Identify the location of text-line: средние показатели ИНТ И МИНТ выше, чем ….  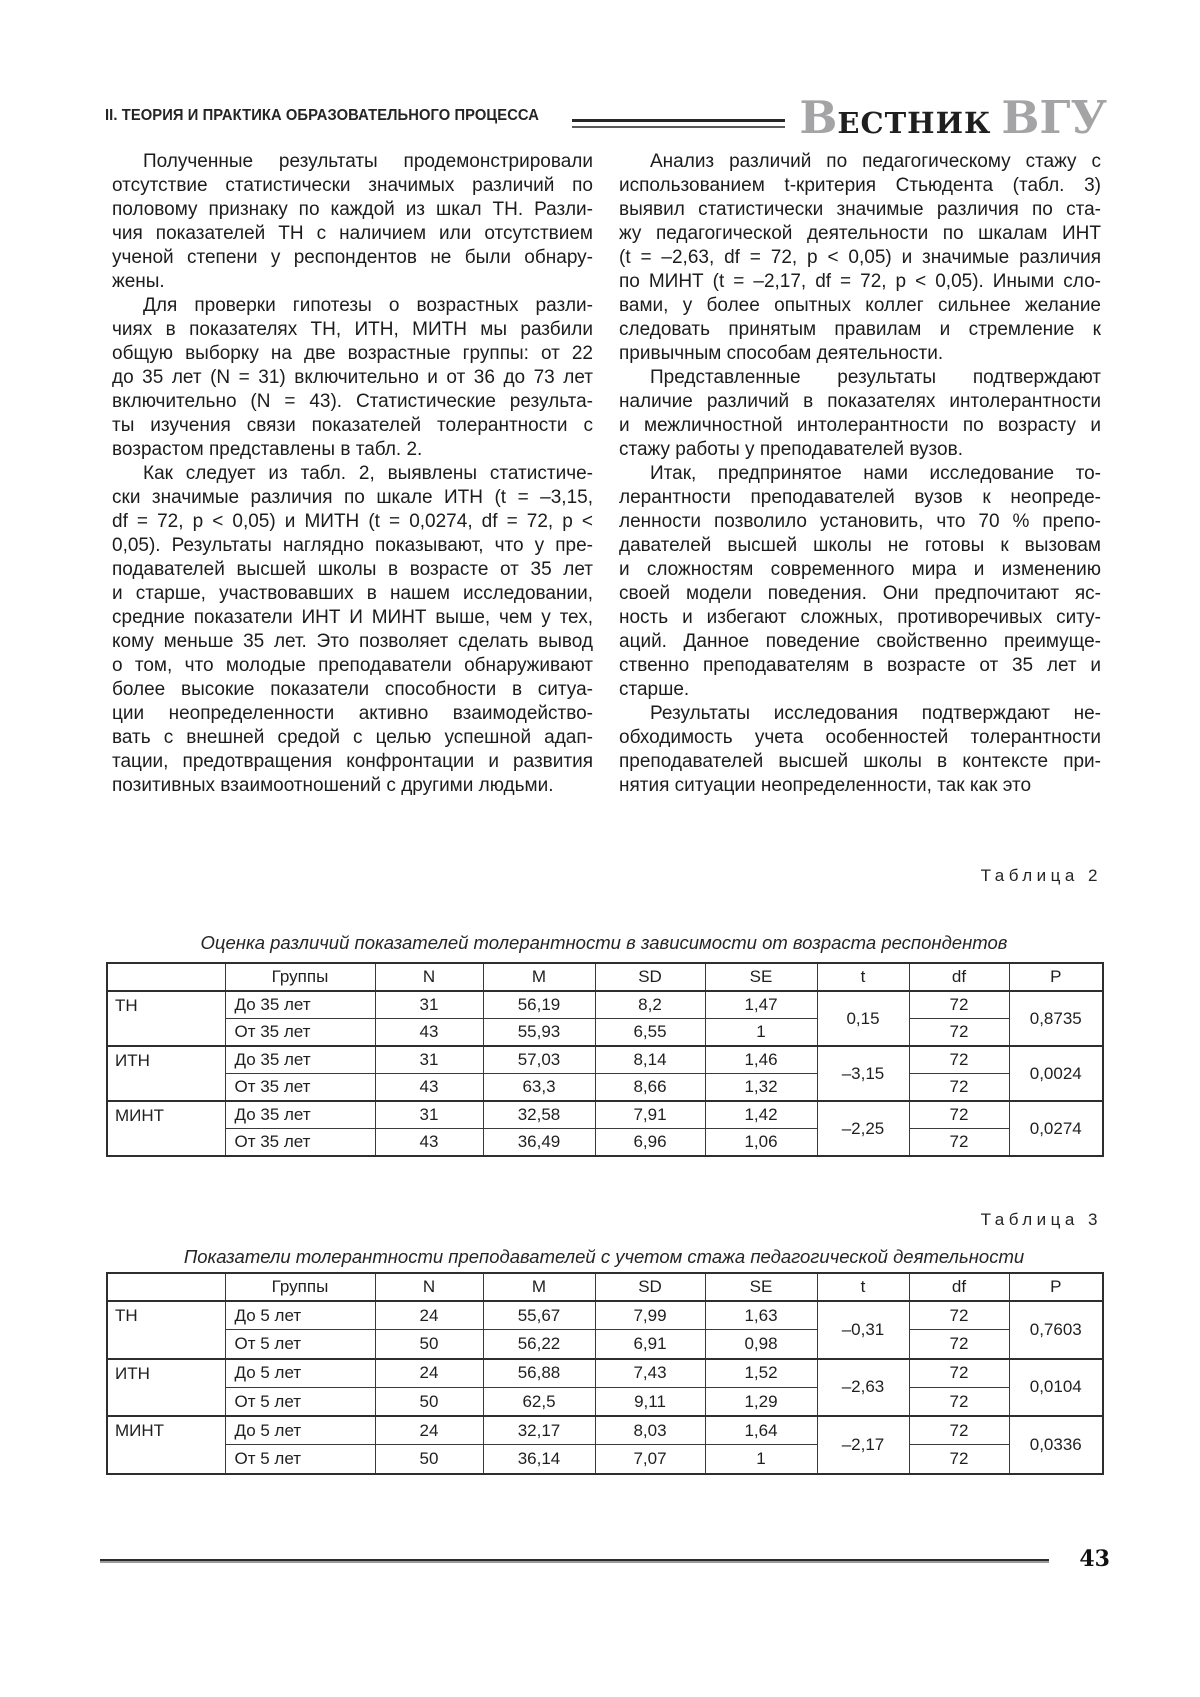
(352, 617).